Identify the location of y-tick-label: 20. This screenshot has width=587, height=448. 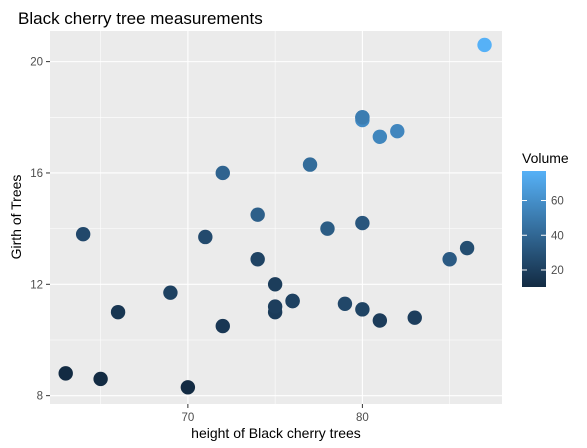
(36, 63).